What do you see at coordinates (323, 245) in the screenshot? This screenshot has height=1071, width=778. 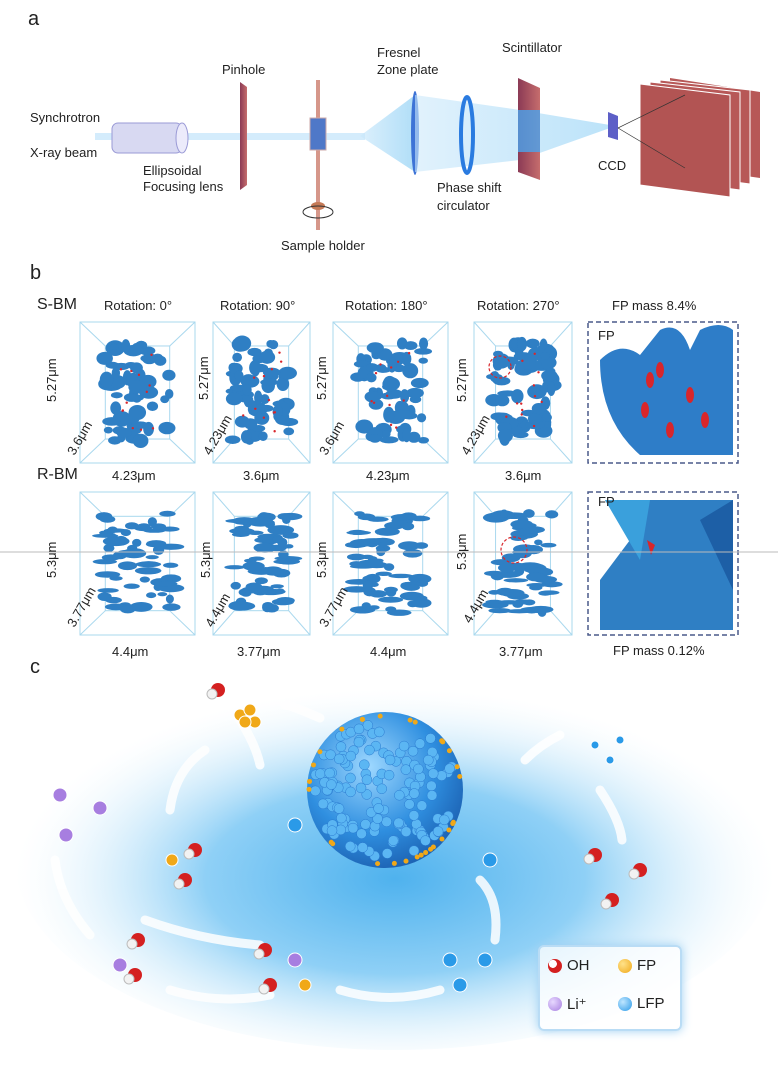 I see `label-sample-holder: Sample holder` at bounding box center [323, 245].